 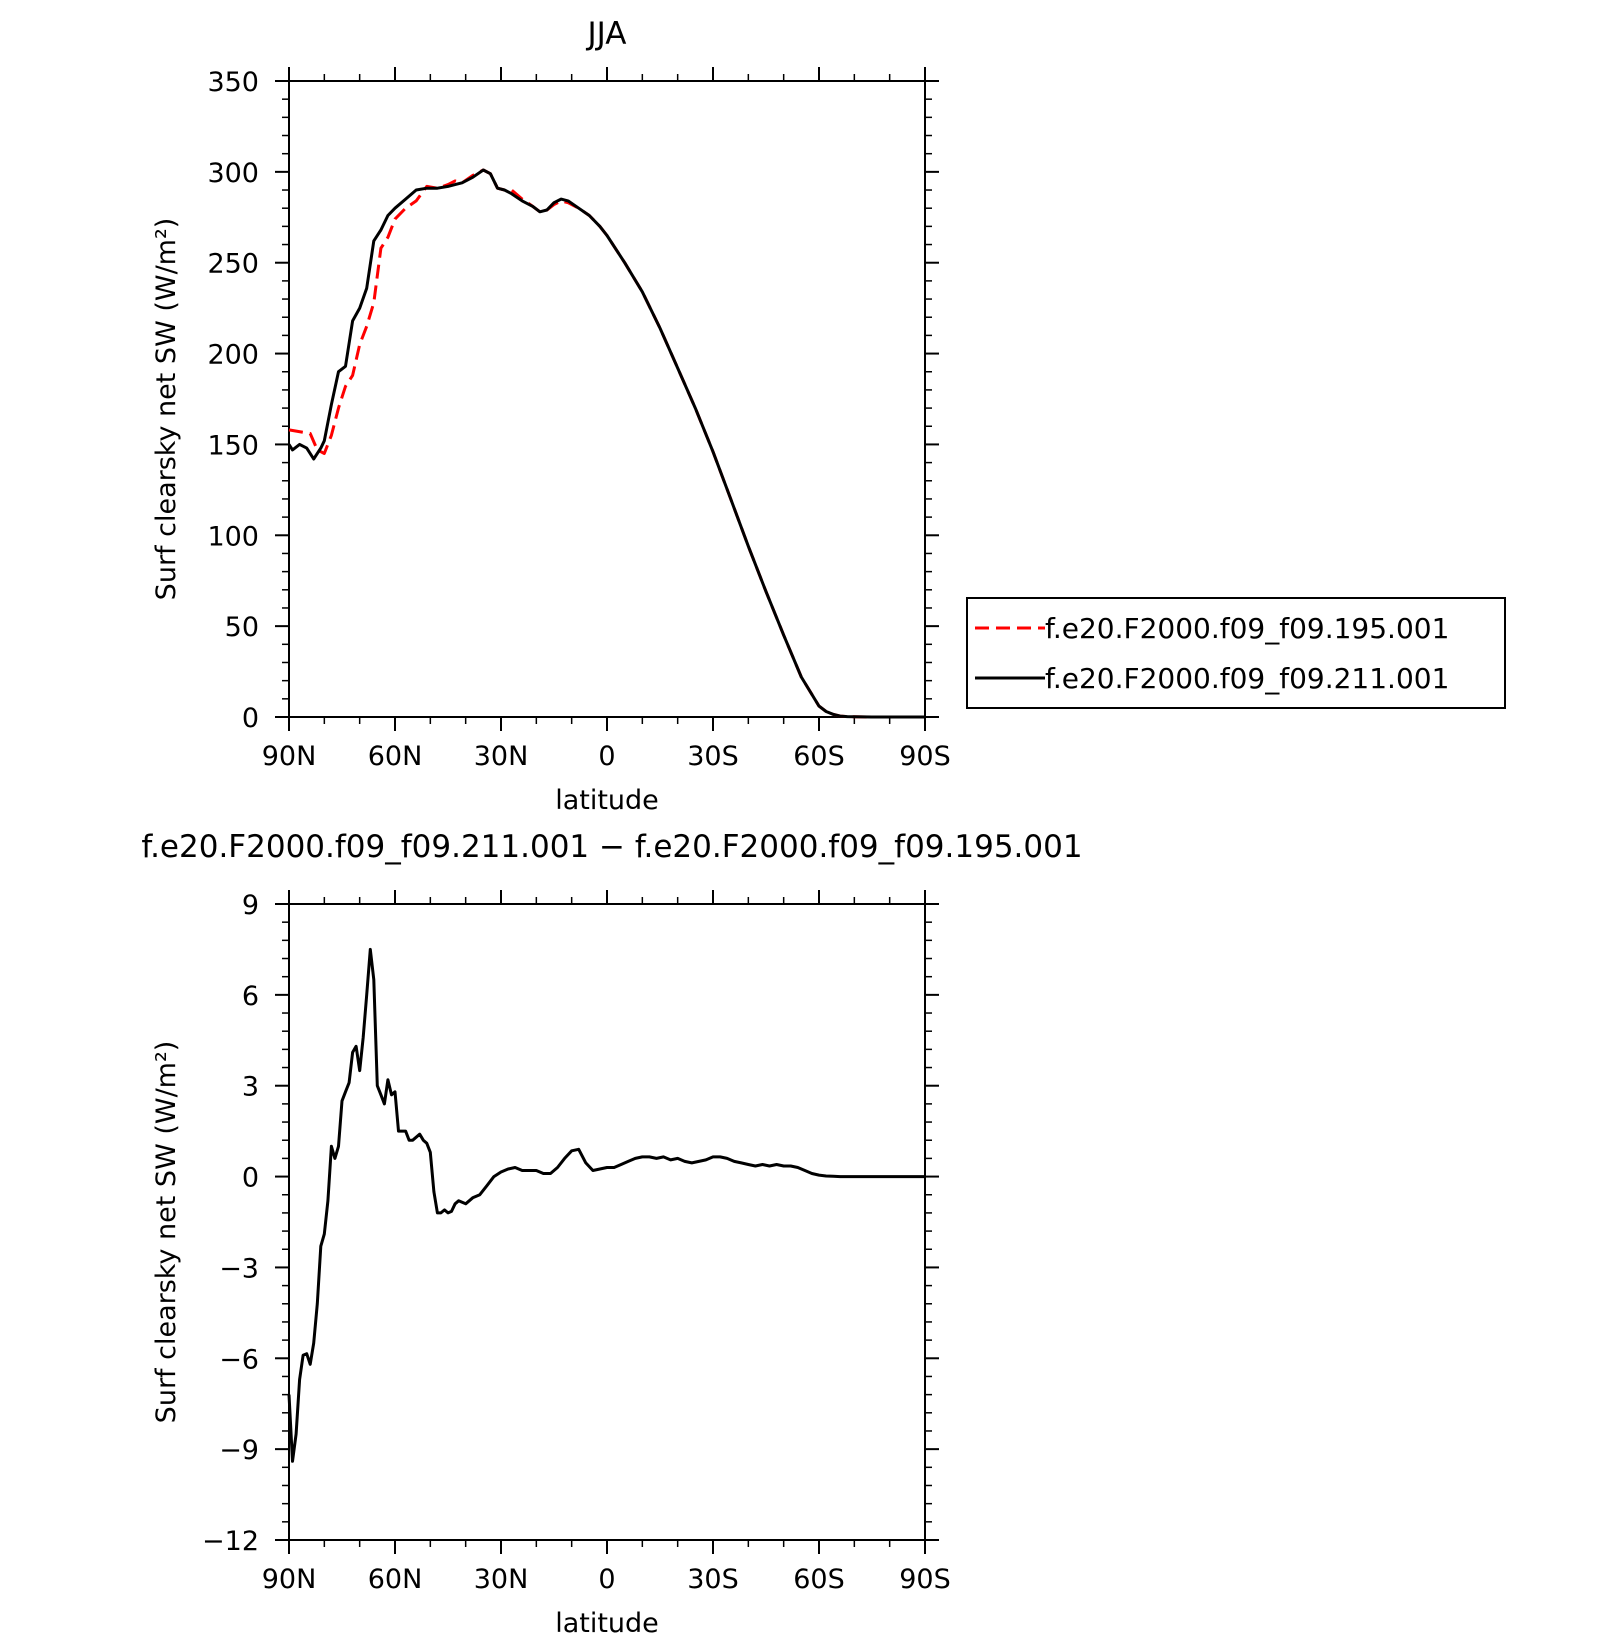 I want to click on legend-label-2: f.e20.F2000.f09_f09.211.001, so click(x=1247, y=678).